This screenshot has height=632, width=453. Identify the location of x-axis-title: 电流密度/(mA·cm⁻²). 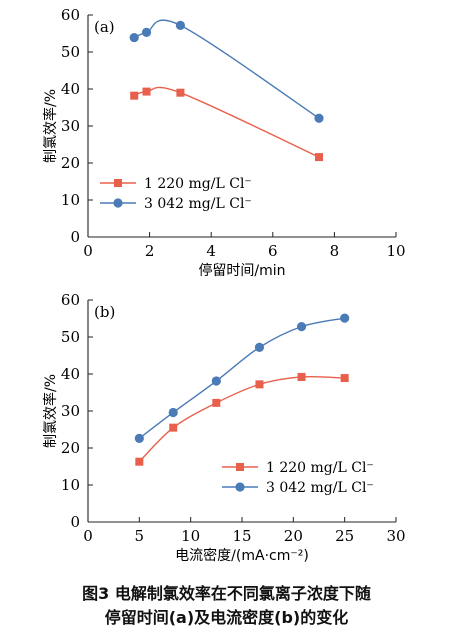
(242, 555).